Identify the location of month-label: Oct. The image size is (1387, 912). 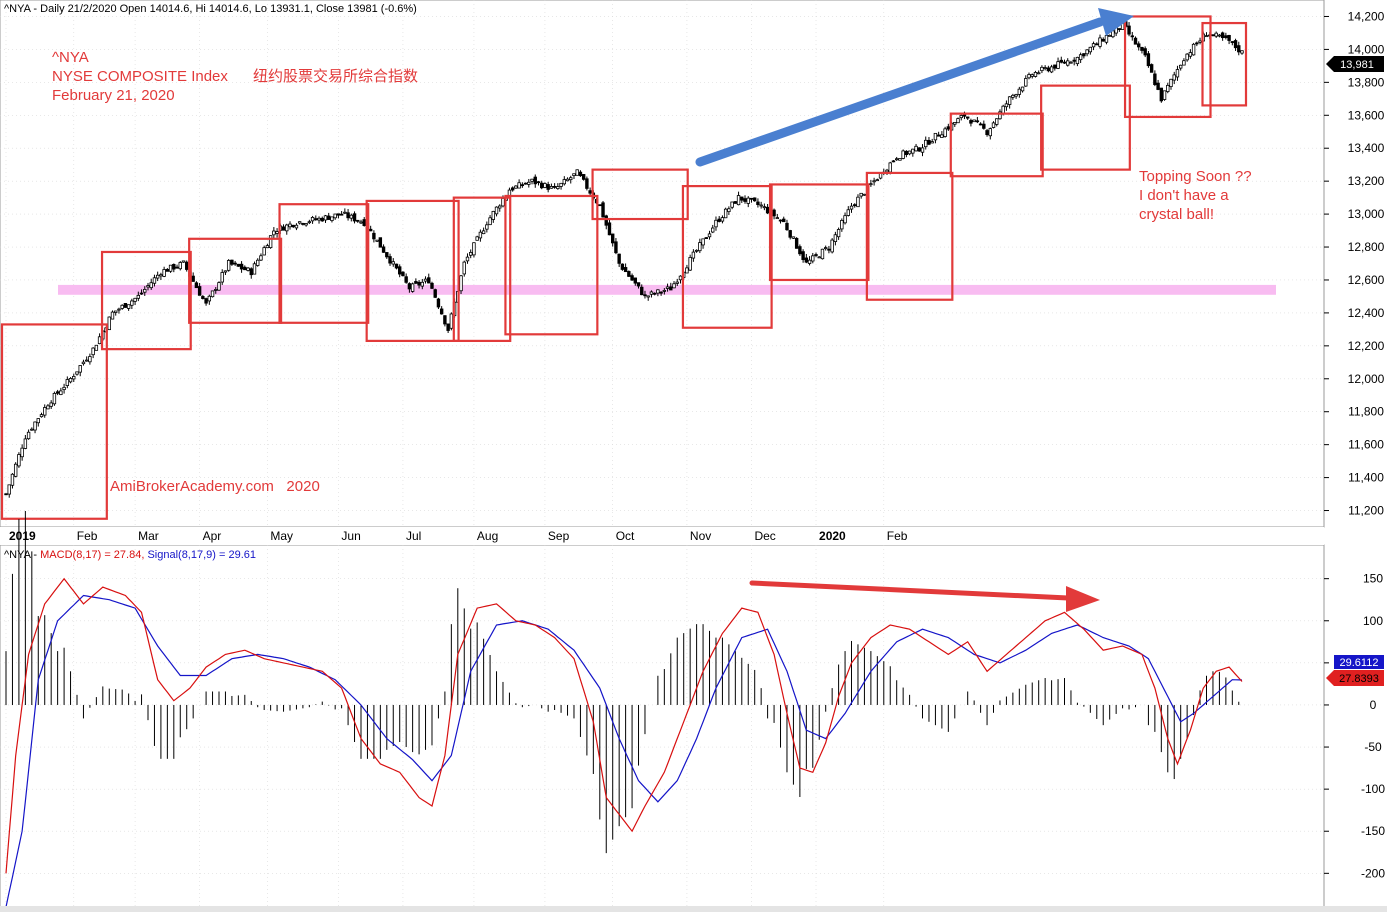
(625, 536).